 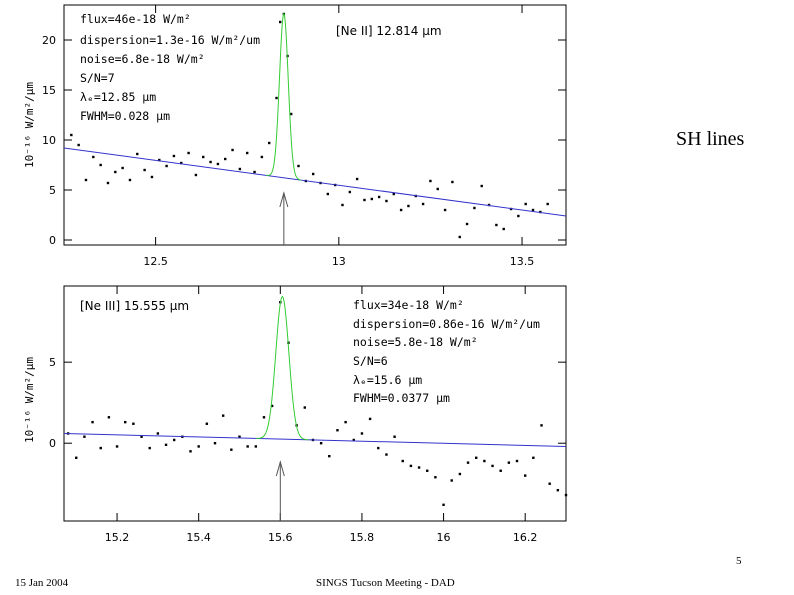 What do you see at coordinates (710, 139) in the screenshot?
I see `slide-title: SH lines` at bounding box center [710, 139].